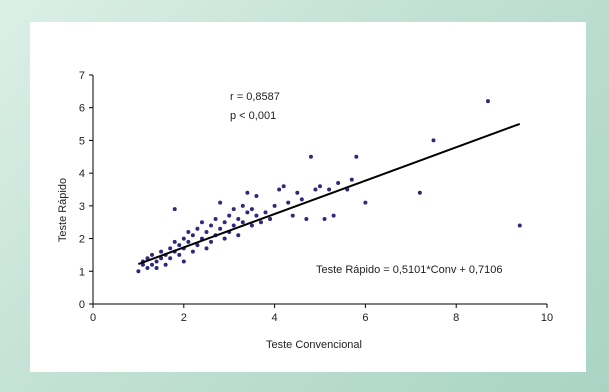 This screenshot has height=392, width=609. What do you see at coordinates (63, 210) in the screenshot?
I see `y-axis-title: Teste Rápido` at bounding box center [63, 210].